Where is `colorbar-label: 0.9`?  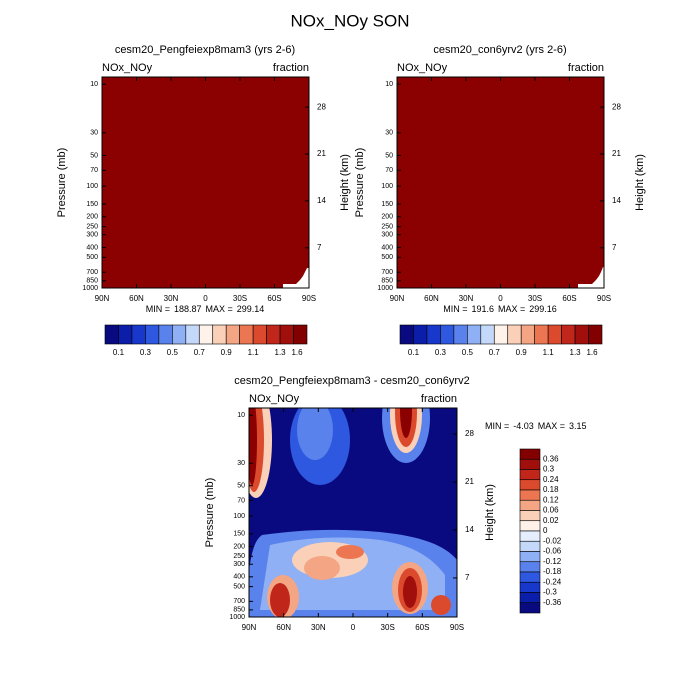
colorbar-label: 0.9 is located at coordinates (522, 352).